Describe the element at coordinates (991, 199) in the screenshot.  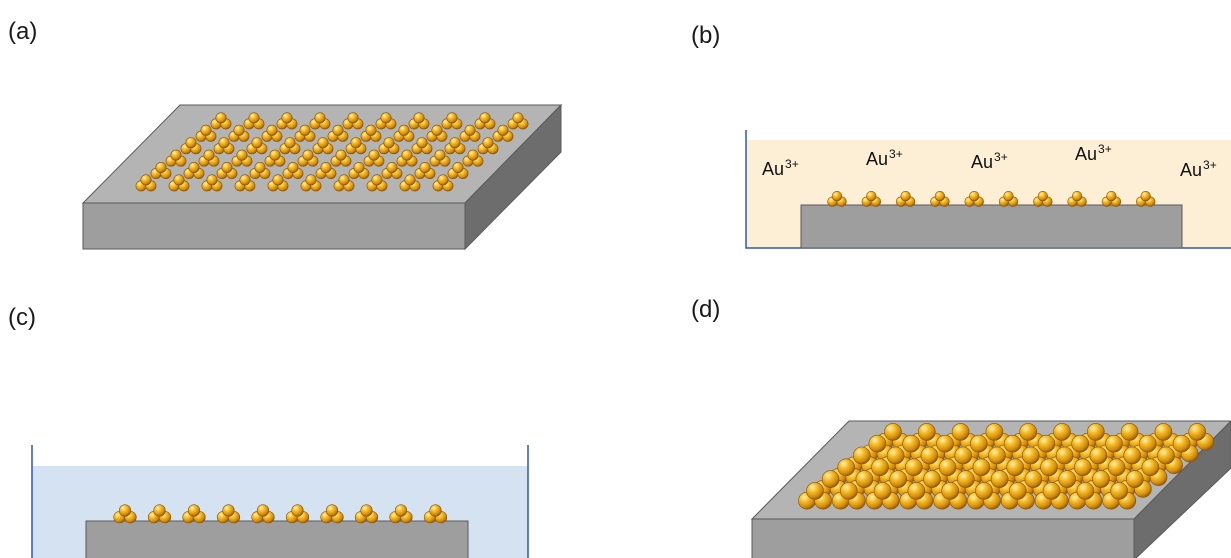
I see `panel-b-nanoparticles` at that location.